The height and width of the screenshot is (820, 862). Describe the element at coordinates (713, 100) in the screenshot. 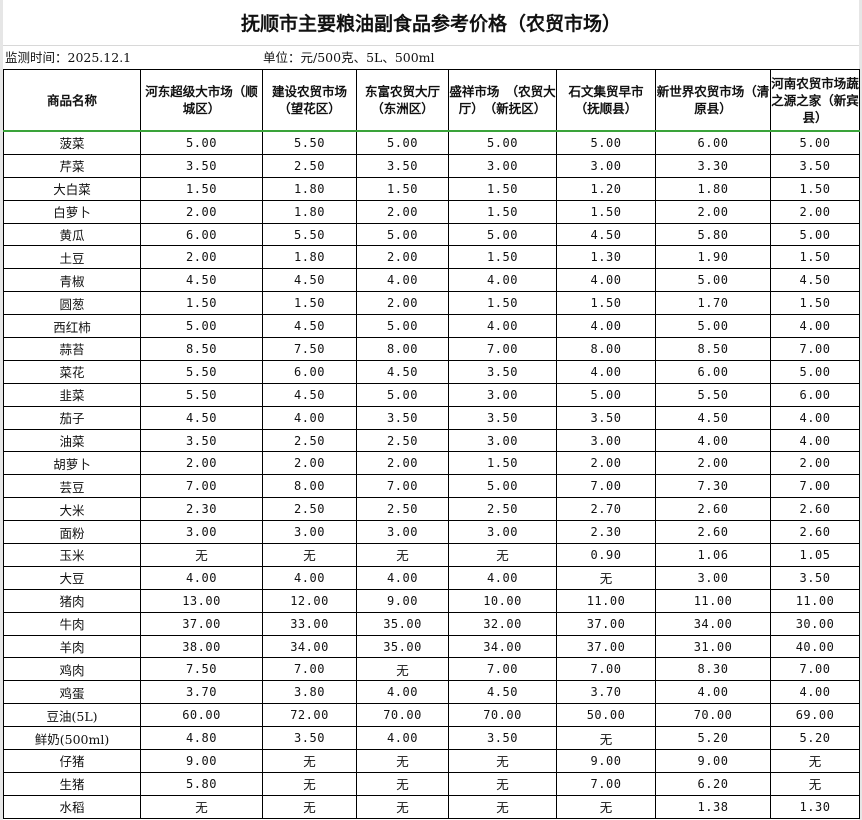

I see `column-header: 新世界农贸市场（清原县）` at that location.